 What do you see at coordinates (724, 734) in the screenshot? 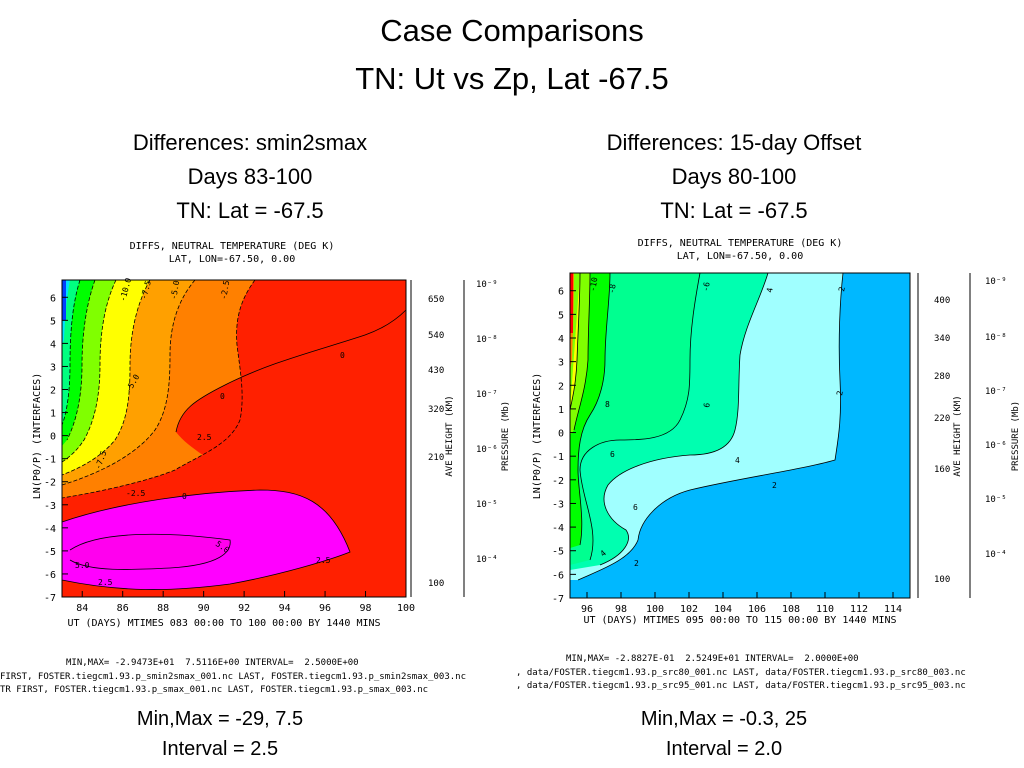
I see `right-summary: Min,Max = -0.3, 25 Interval = 2.0` at bounding box center [724, 734].